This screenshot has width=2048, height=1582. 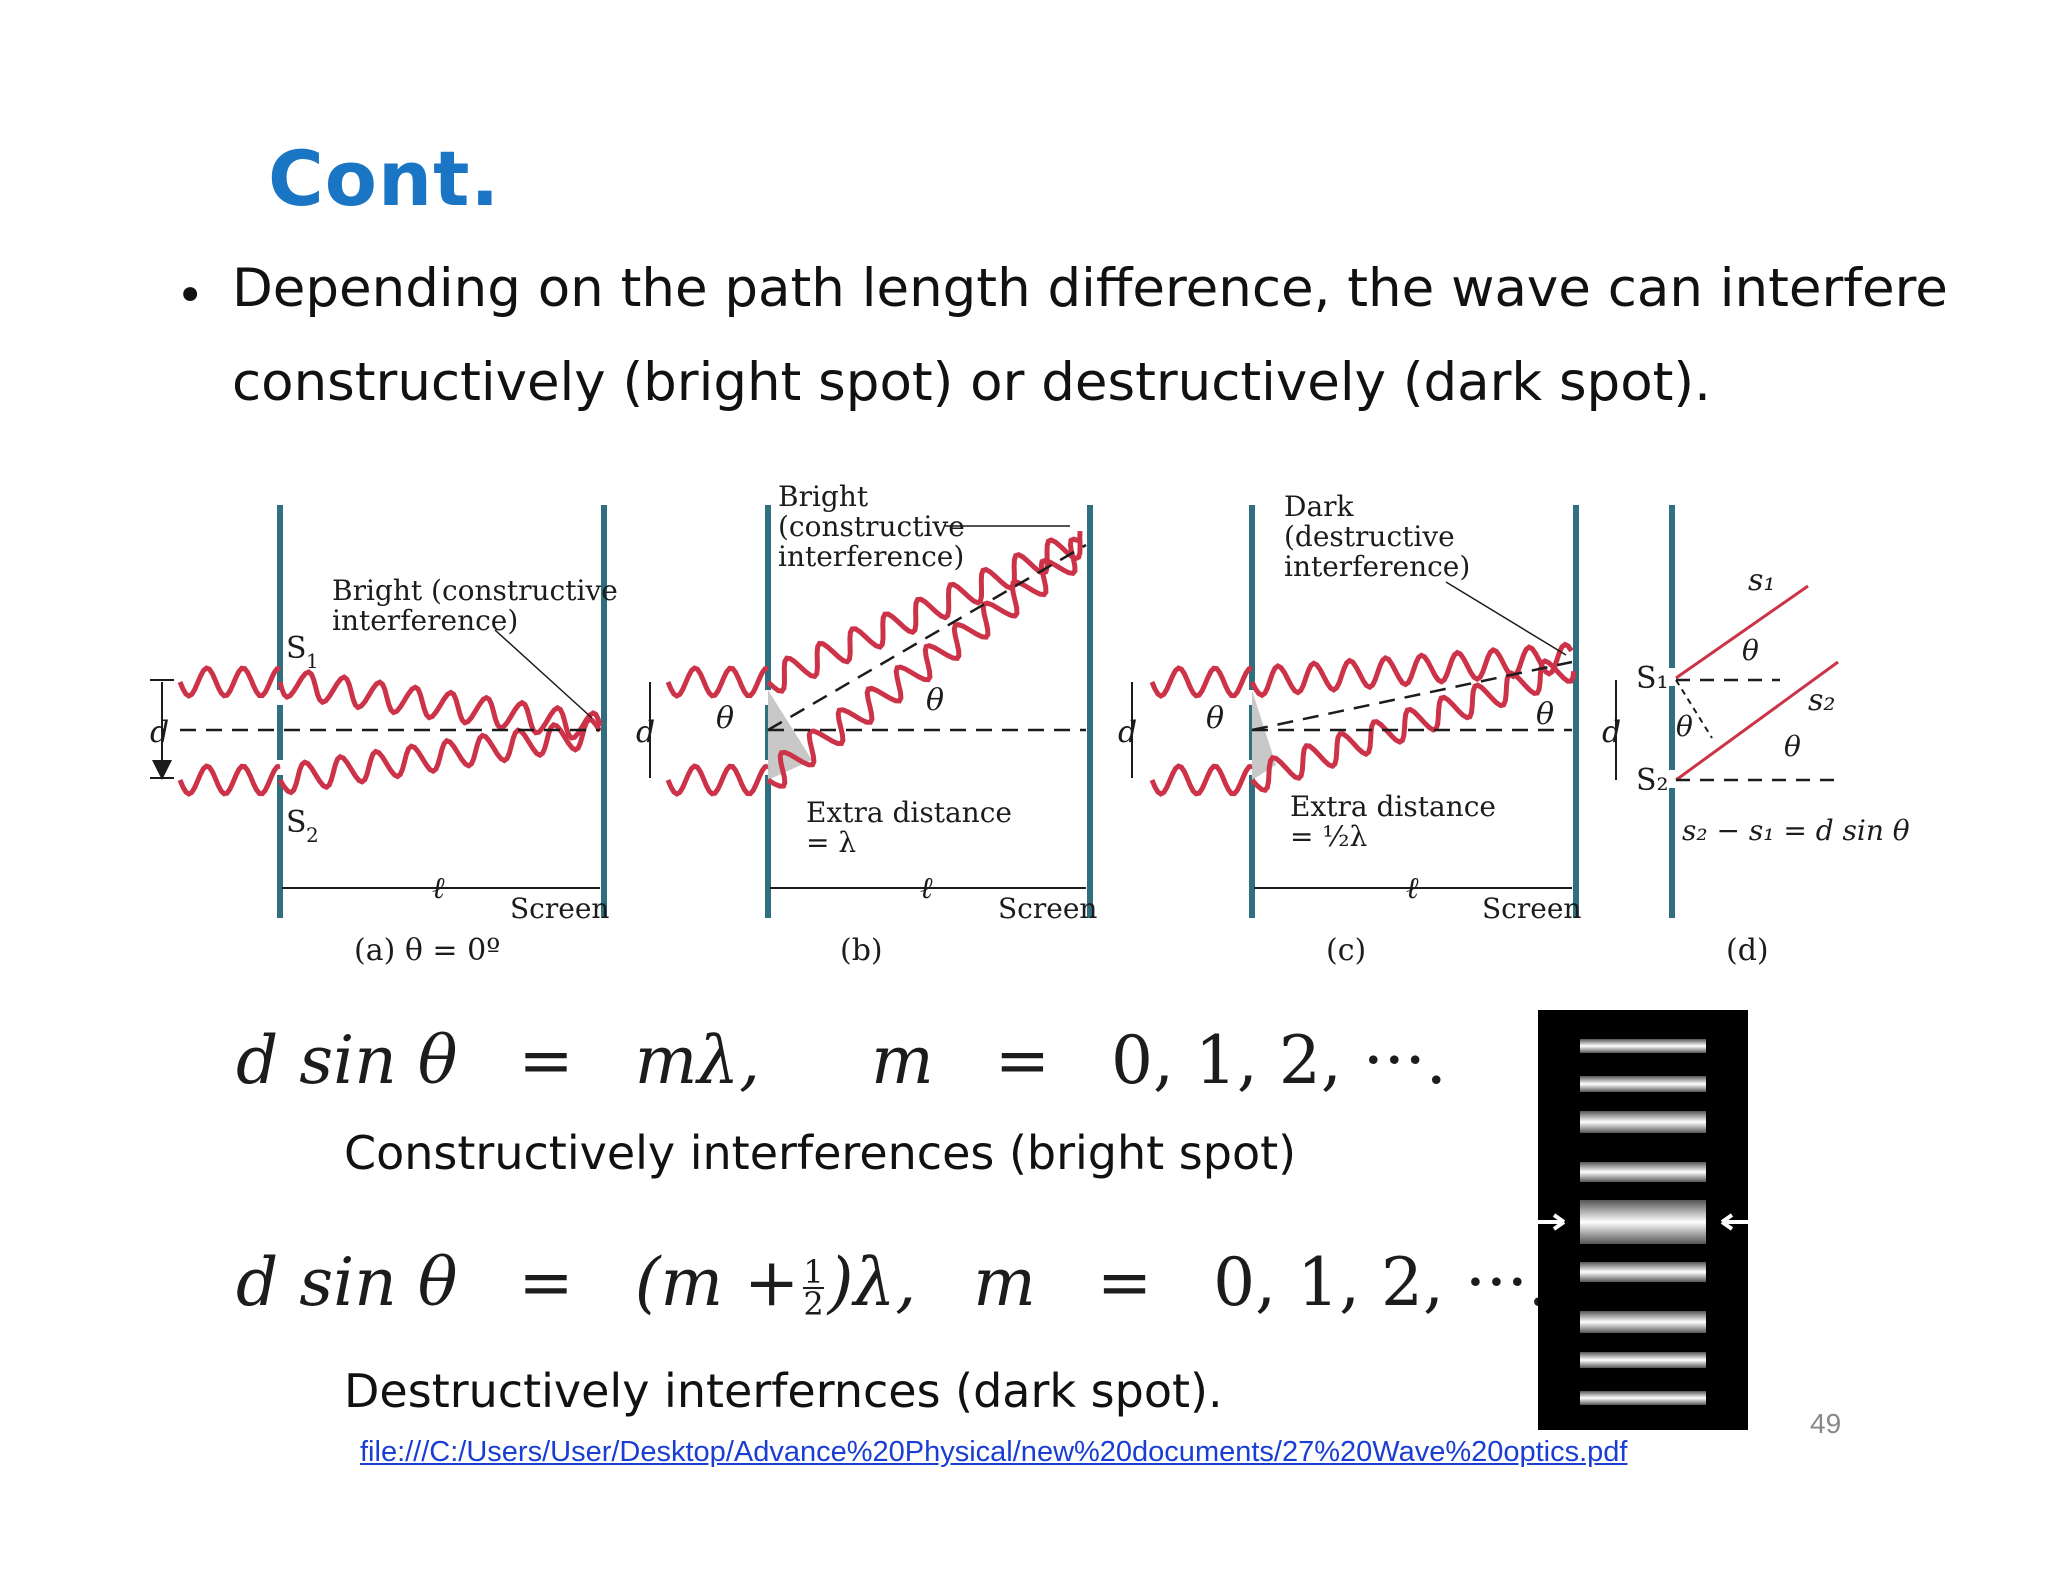 What do you see at coordinates (1652, 780) in the screenshot?
I see `svg-text: S₂` at bounding box center [1652, 780].